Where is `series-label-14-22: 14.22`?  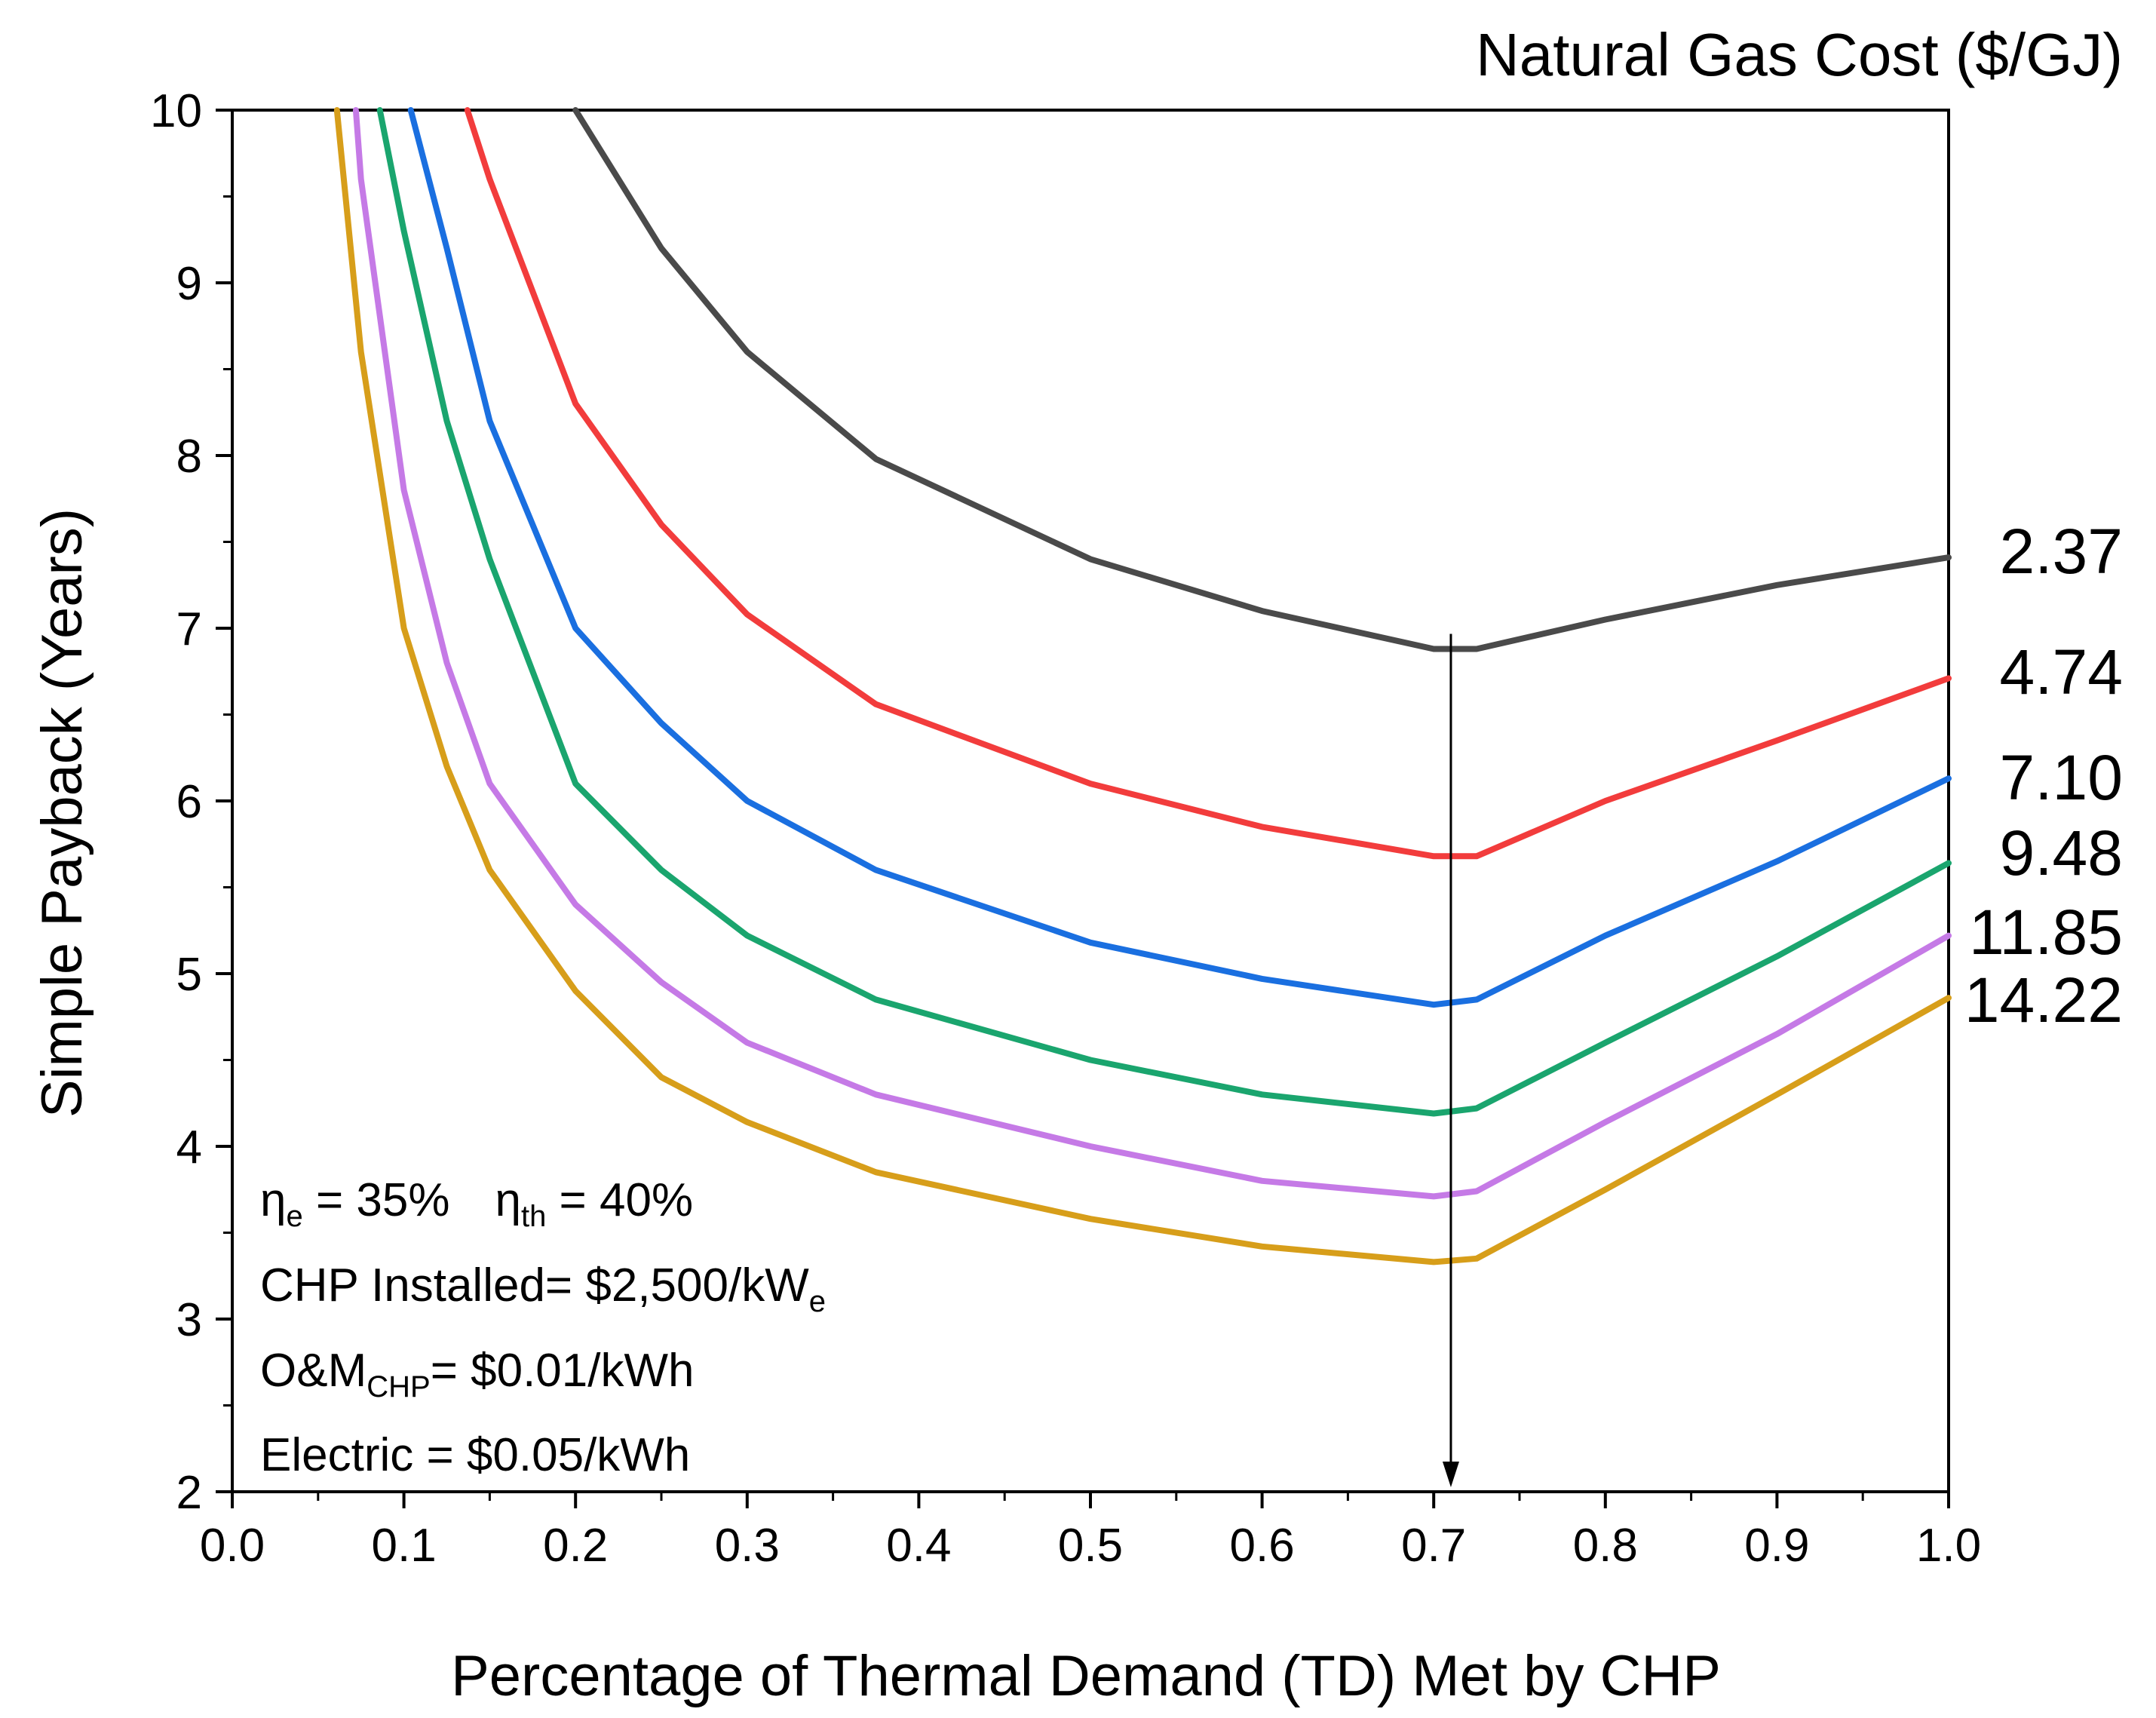 series-label-14-22: 14.22 is located at coordinates (2044, 1000).